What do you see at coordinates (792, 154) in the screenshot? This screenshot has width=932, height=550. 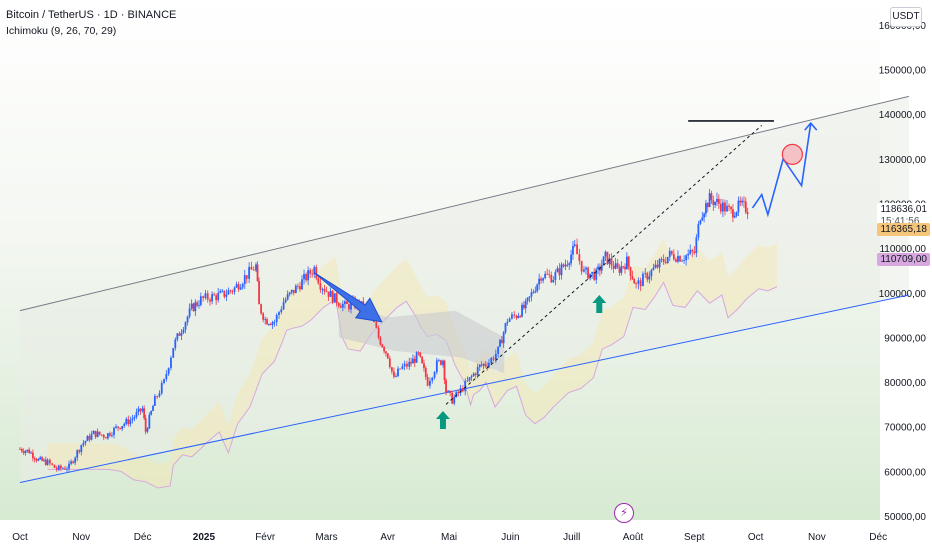 I see `target-circle` at bounding box center [792, 154].